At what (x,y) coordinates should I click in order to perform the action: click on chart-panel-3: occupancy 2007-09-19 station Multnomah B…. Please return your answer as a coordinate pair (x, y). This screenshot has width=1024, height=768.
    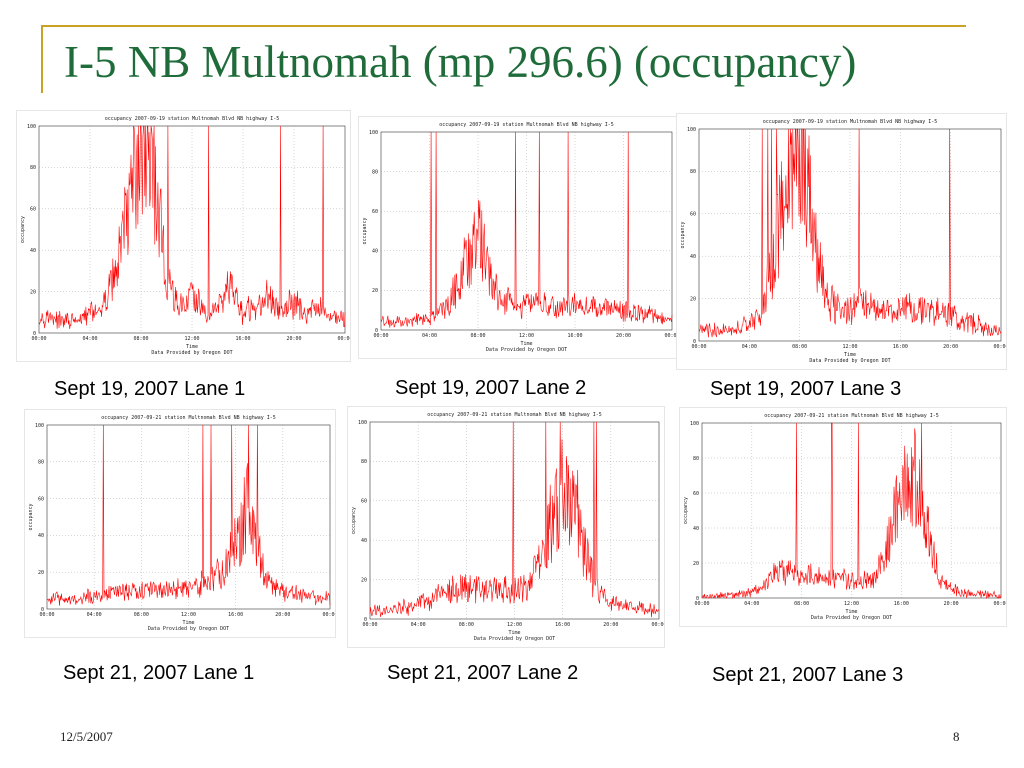
    Looking at the image, I should click on (841, 241).